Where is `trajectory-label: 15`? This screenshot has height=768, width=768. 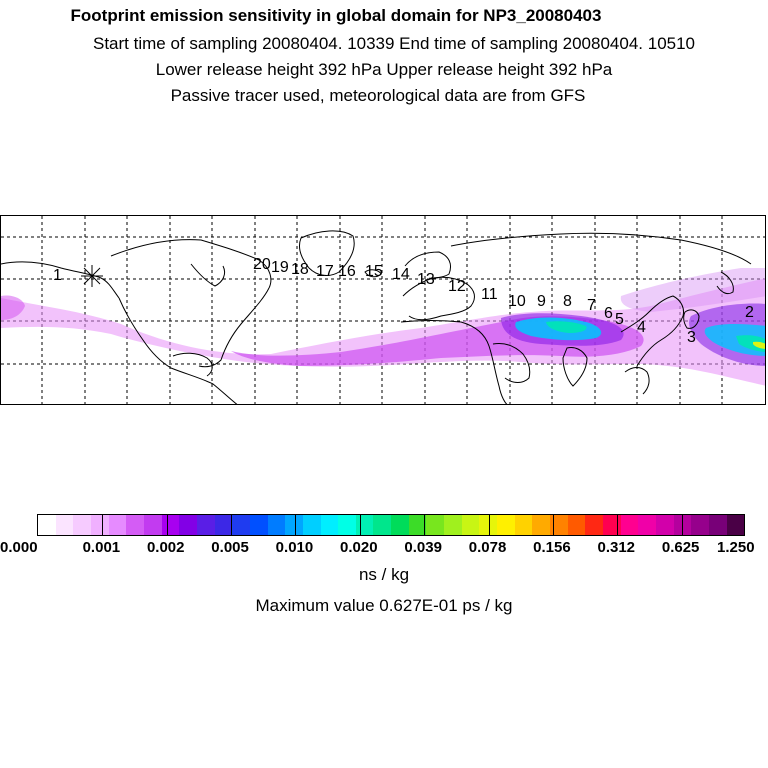
trajectory-label: 15 is located at coordinates (374, 271).